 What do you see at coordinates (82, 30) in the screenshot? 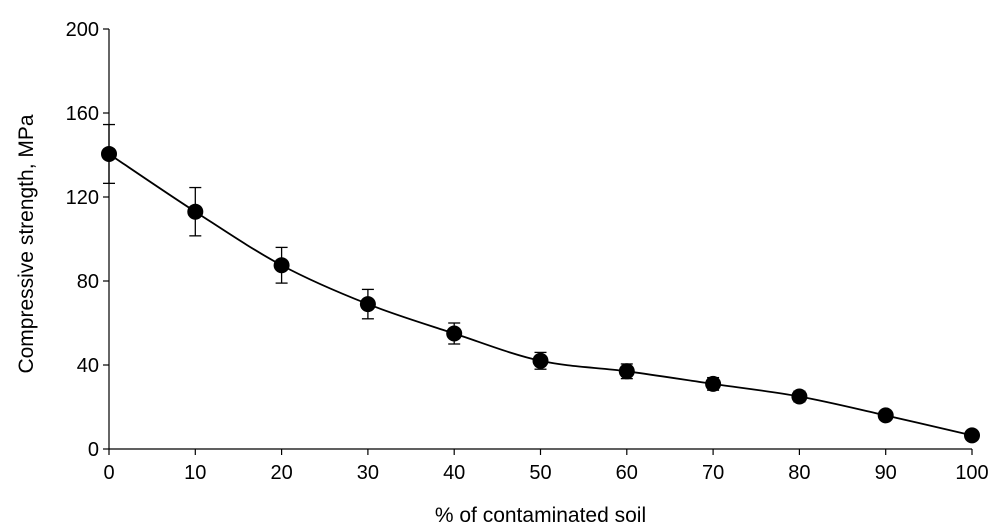
I see `y-tick-label: 200` at bounding box center [82, 30].